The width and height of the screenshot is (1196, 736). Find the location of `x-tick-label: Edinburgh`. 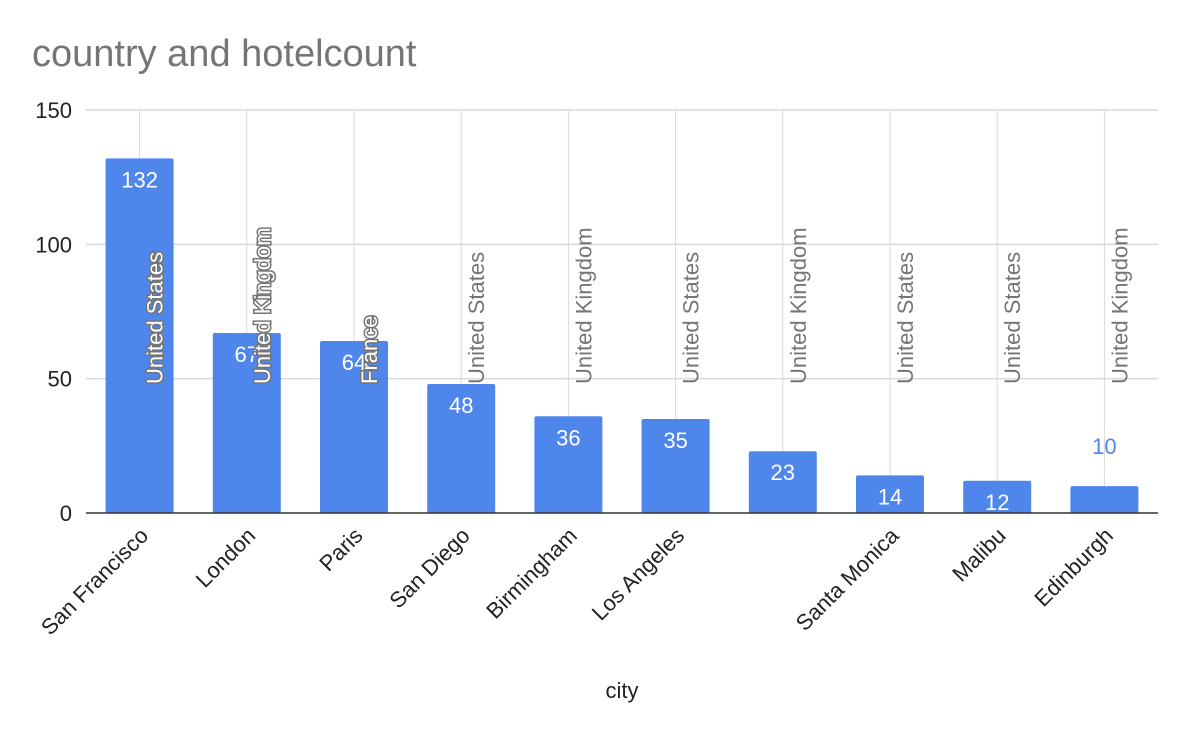

x-tick-label: Edinburgh is located at coordinates (1073, 567).